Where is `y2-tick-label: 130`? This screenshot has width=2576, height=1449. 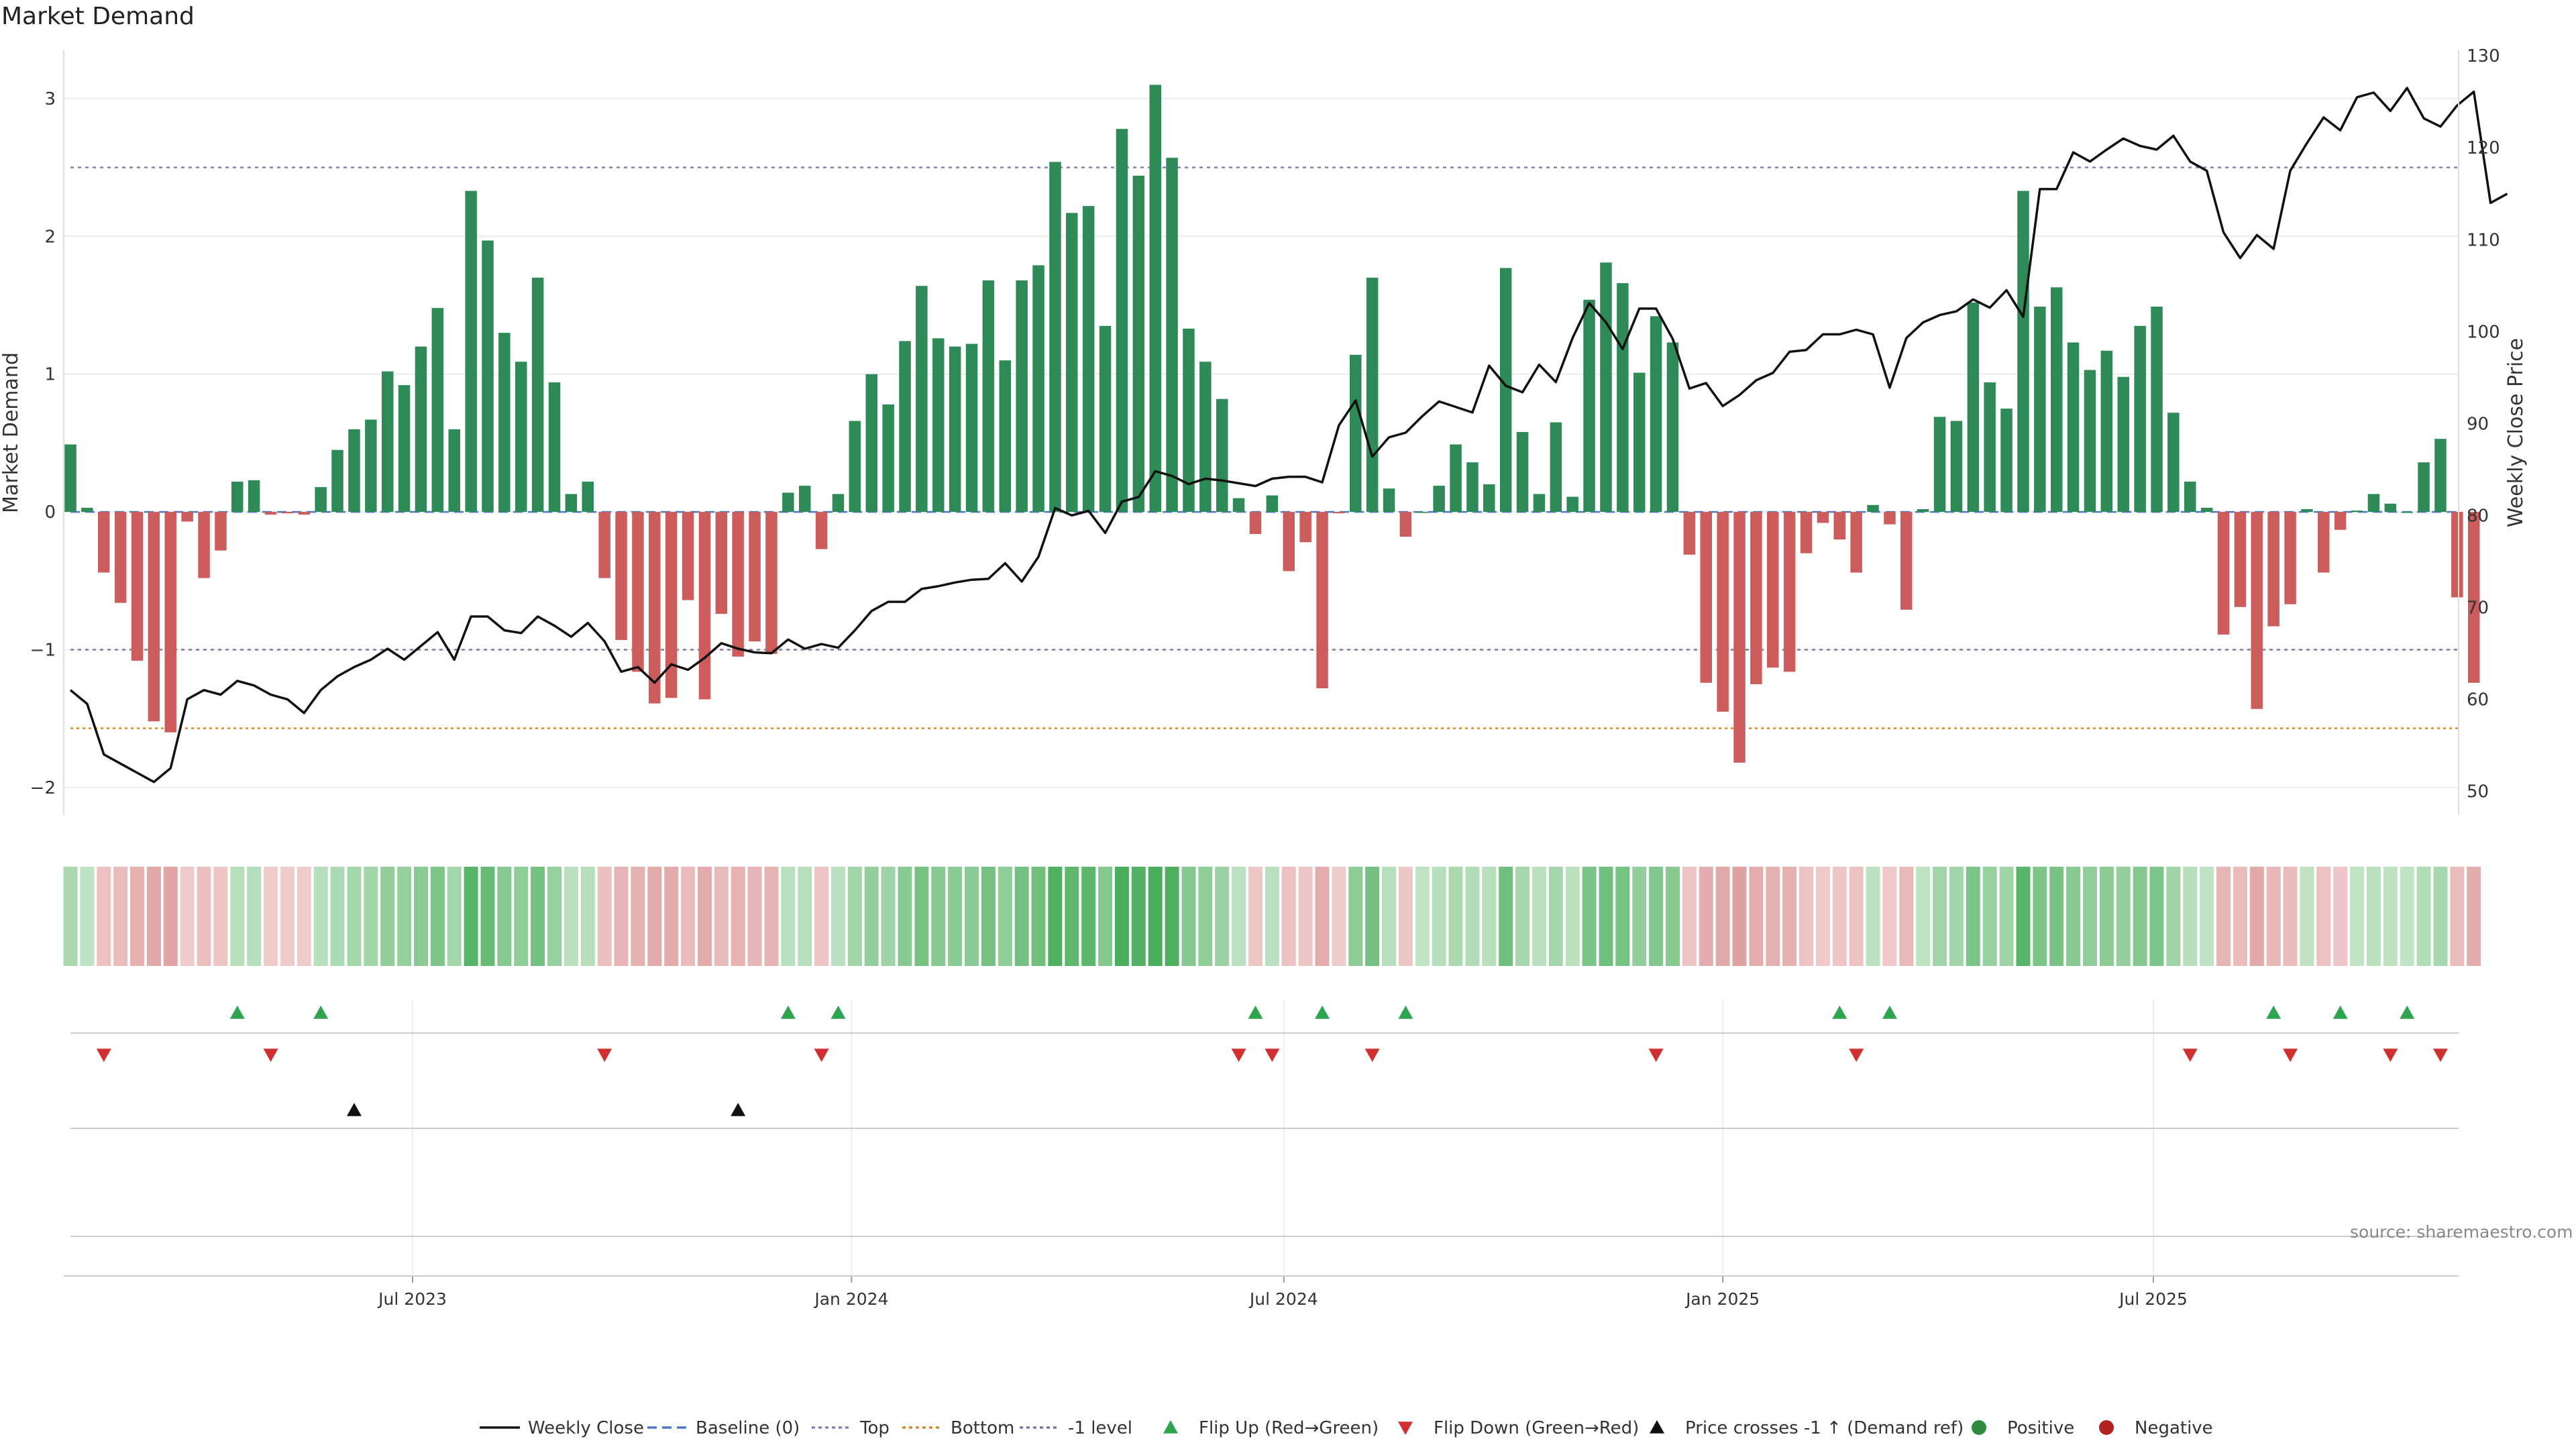 y2-tick-label: 130 is located at coordinates (2483, 56).